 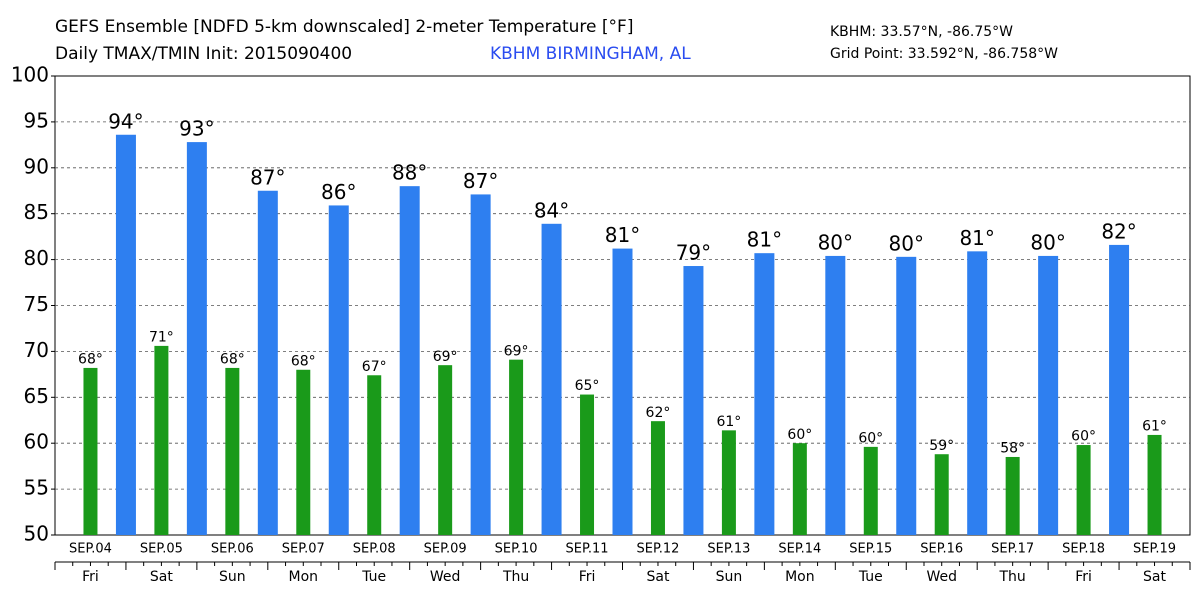 I want to click on x-tick-label: SEP.07, so click(x=303, y=549).